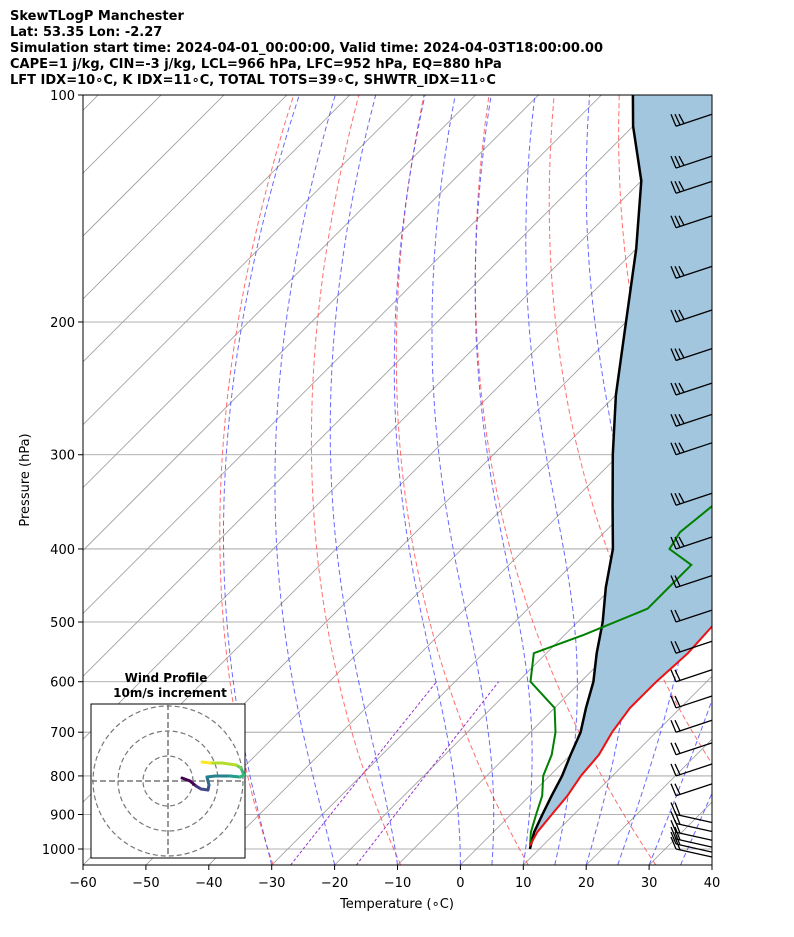  I want to click on x-tick-label: 40, so click(712, 883).